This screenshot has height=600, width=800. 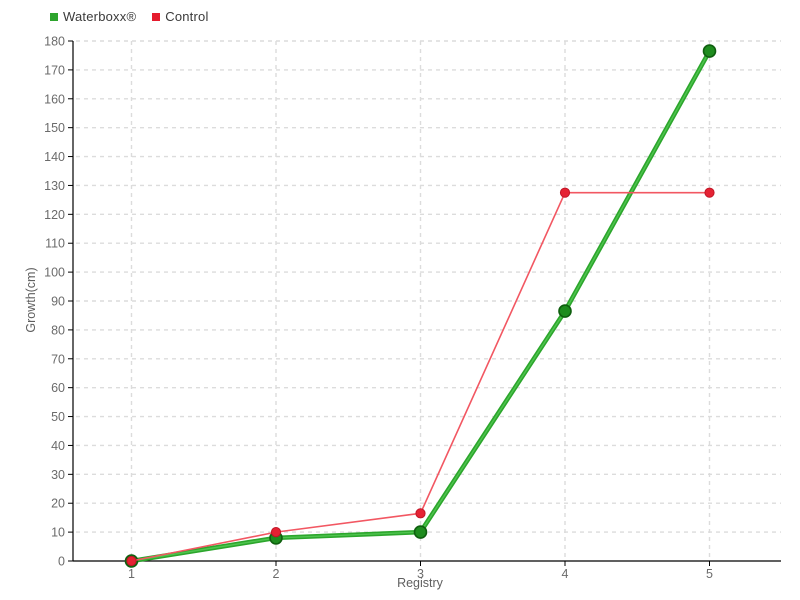 What do you see at coordinates (58, 475) in the screenshot?
I see `y-tick-label: 30` at bounding box center [58, 475].